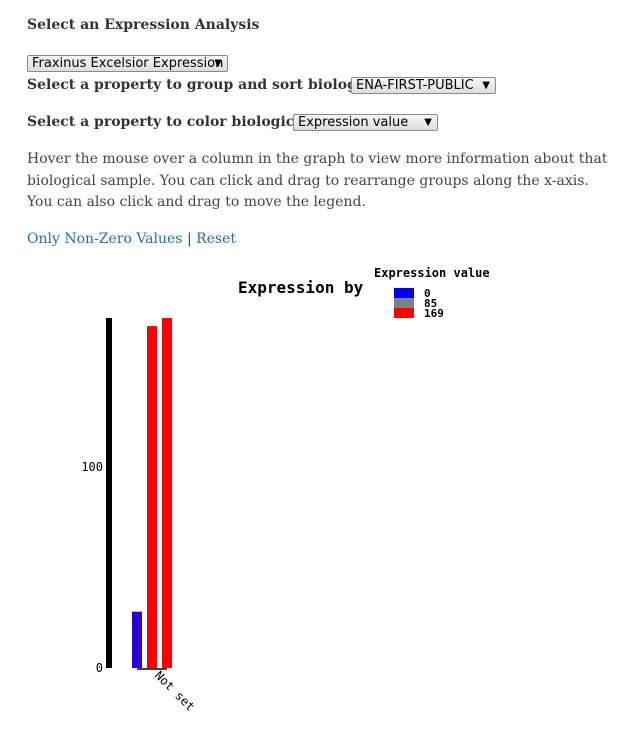  Describe the element at coordinates (353, 122) in the screenshot. I see `color-property-select-value: Expression value` at that location.